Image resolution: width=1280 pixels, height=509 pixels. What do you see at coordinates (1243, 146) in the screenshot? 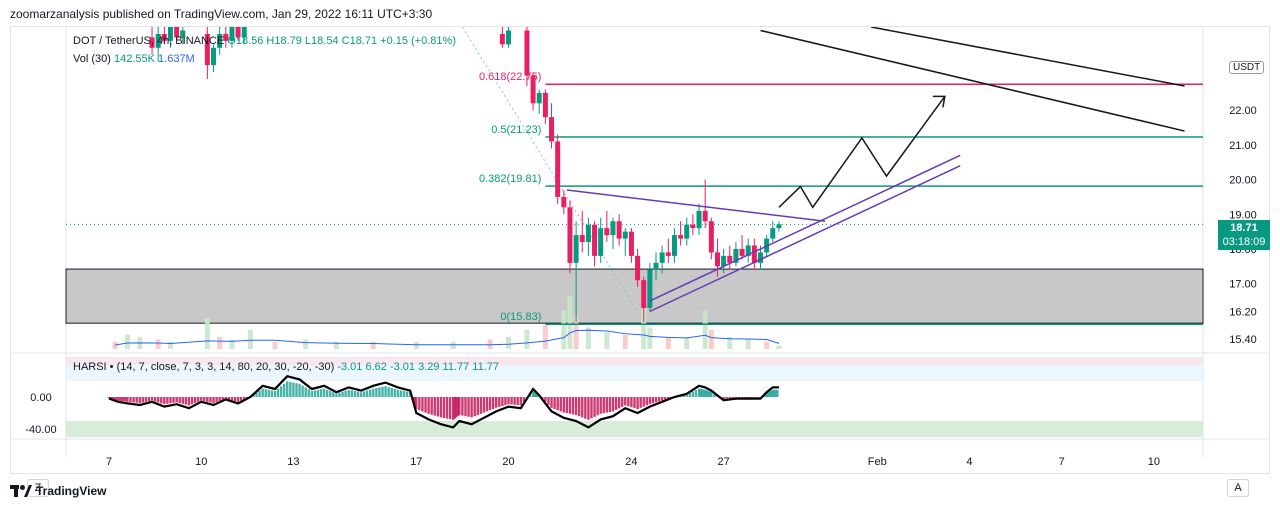
I see `price-tick-label: 21.00` at bounding box center [1243, 146].